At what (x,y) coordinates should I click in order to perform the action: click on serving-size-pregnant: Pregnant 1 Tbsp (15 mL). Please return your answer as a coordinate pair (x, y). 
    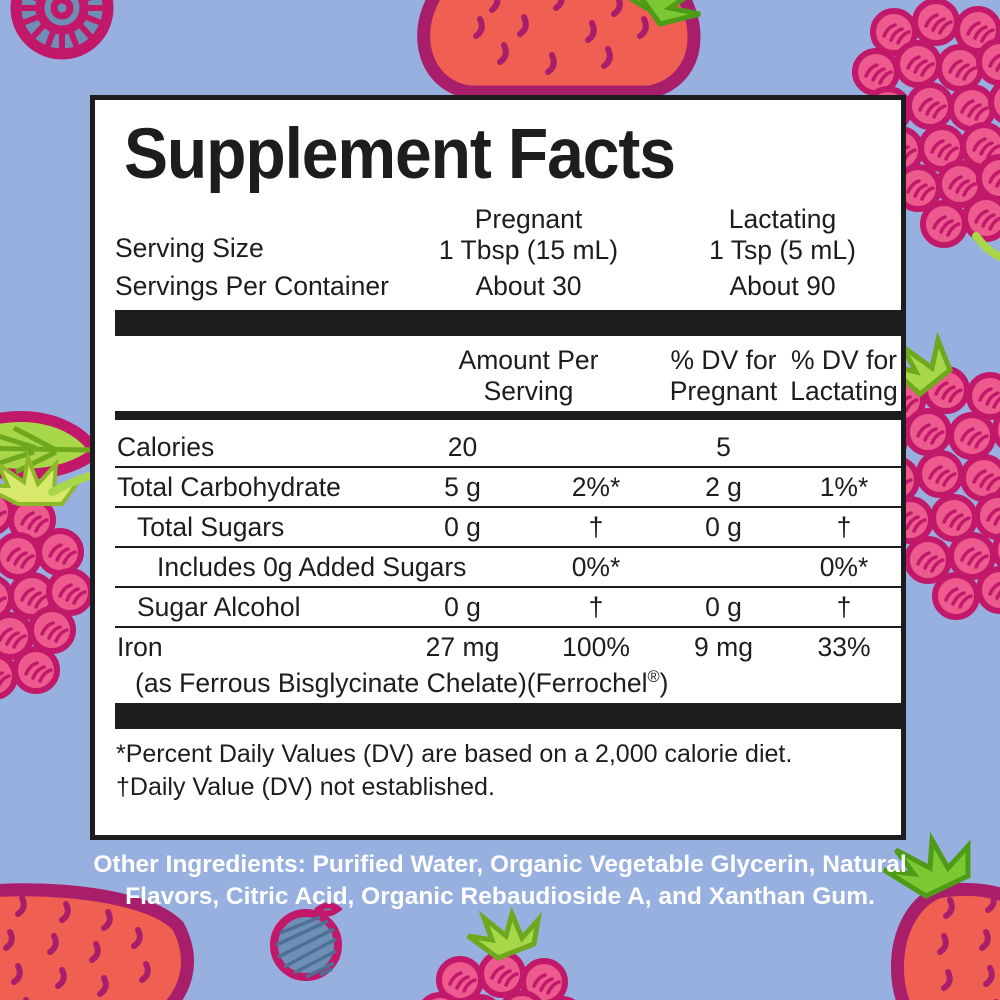
    Looking at the image, I should click on (528, 235).